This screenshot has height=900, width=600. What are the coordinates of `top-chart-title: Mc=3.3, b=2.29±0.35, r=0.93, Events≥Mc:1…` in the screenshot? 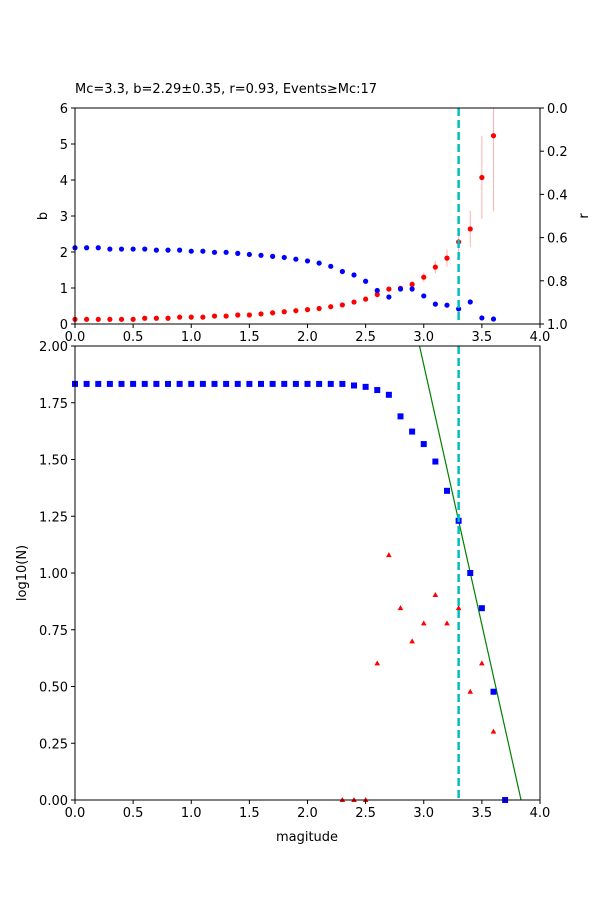 It's located at (226, 89).